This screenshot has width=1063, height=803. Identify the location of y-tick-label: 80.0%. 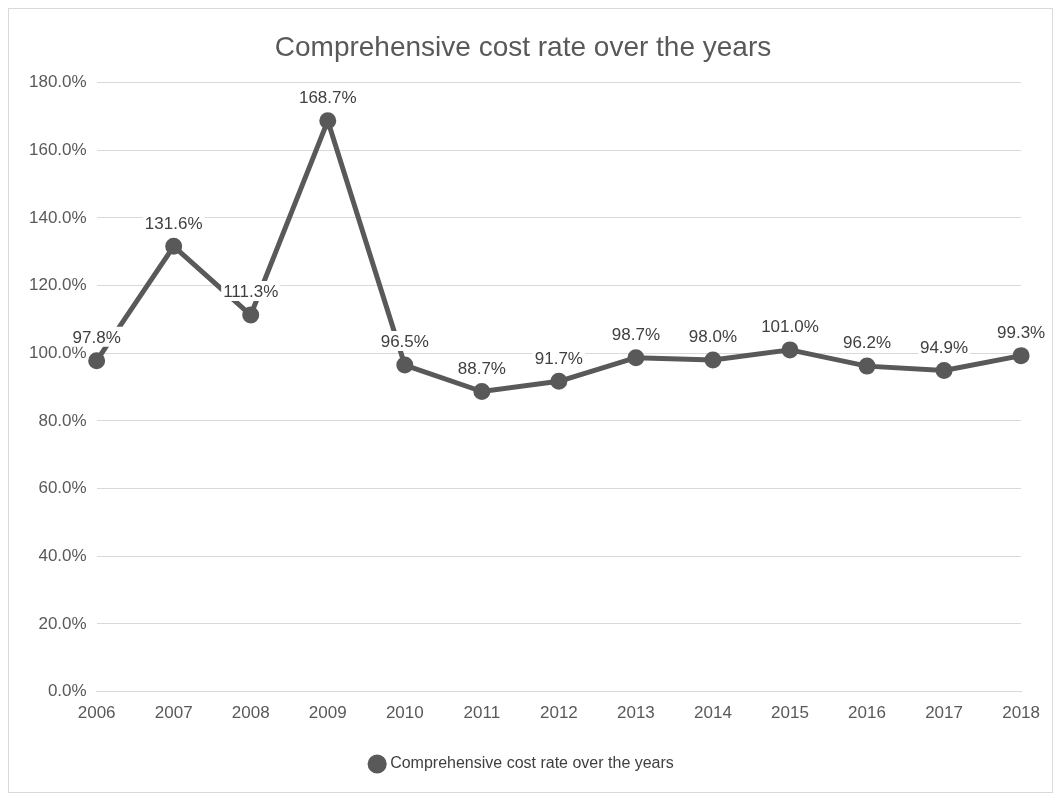
(62, 420).